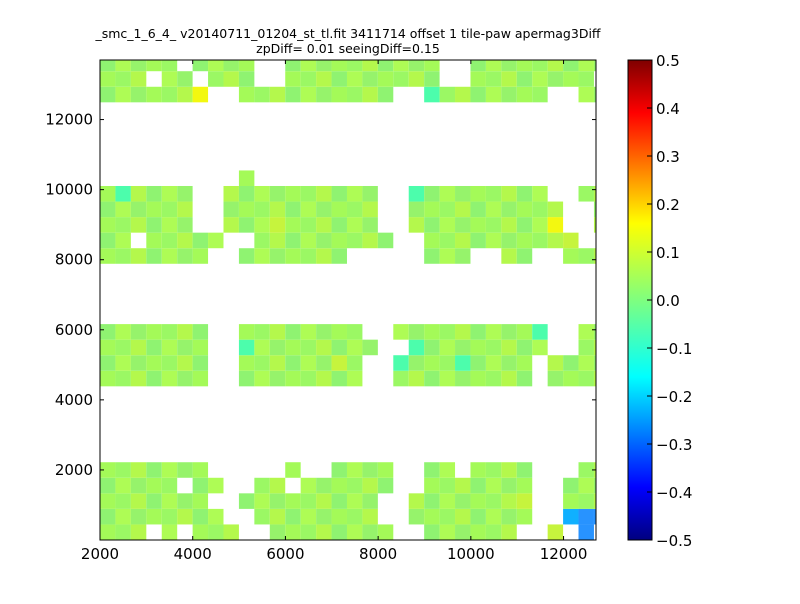 The height and width of the screenshot is (604, 800). I want to click on colorbar-tick-label: −0.4, so click(674, 493).